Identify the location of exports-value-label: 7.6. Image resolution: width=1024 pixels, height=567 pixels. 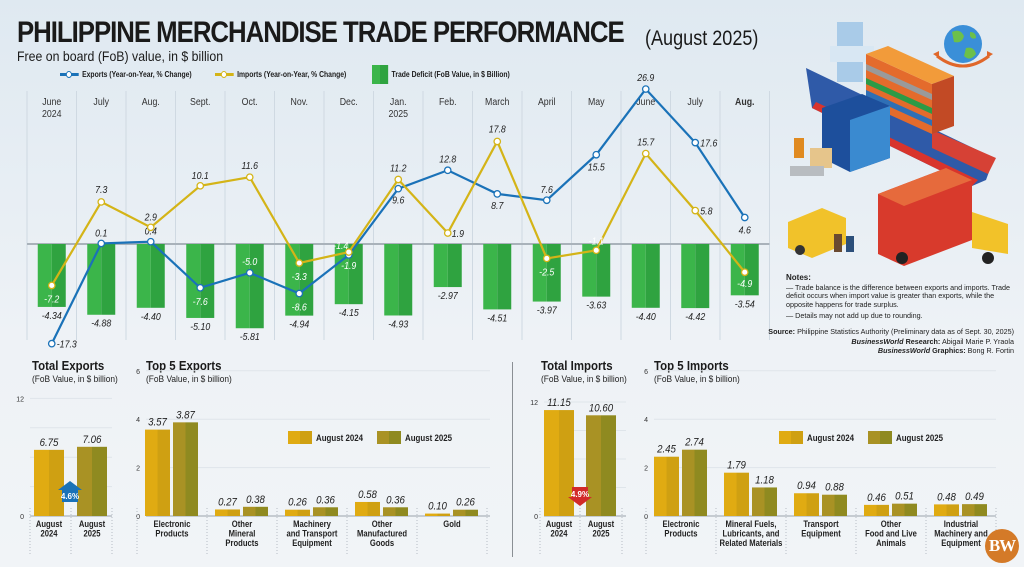
(547, 190).